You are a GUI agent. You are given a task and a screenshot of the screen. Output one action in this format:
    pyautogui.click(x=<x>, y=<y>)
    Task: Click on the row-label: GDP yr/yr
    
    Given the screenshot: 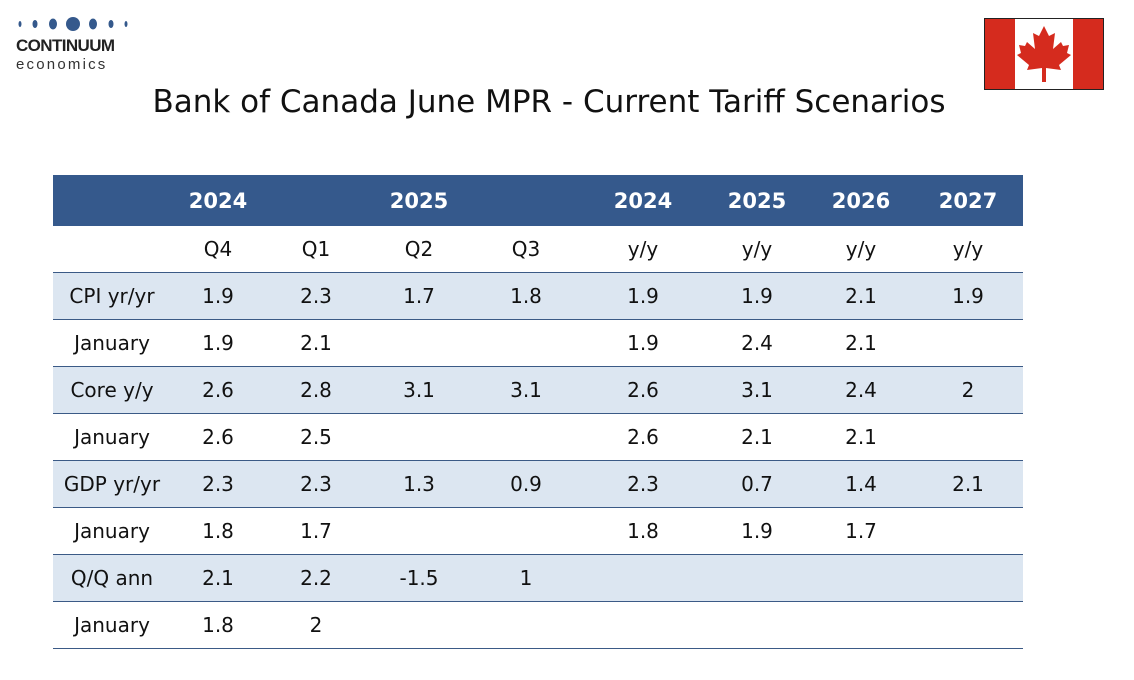 What is the action you would take?
    pyautogui.click(x=112, y=484)
    